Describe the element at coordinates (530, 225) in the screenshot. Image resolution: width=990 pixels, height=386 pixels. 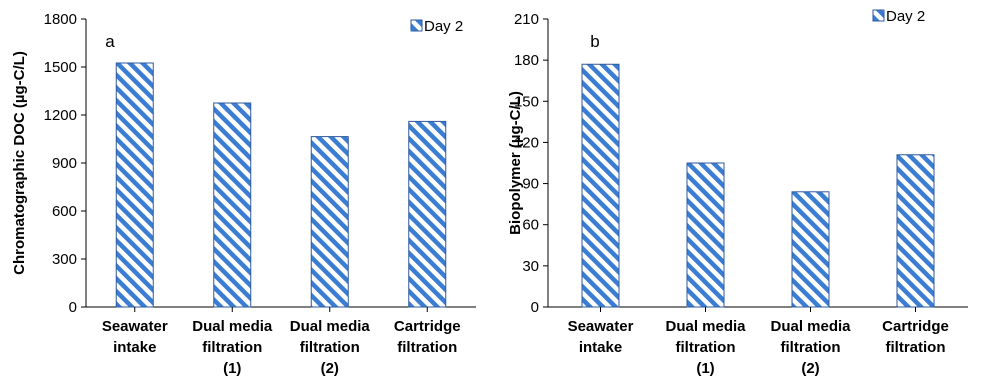
I see `y-tick-label: 60` at that location.